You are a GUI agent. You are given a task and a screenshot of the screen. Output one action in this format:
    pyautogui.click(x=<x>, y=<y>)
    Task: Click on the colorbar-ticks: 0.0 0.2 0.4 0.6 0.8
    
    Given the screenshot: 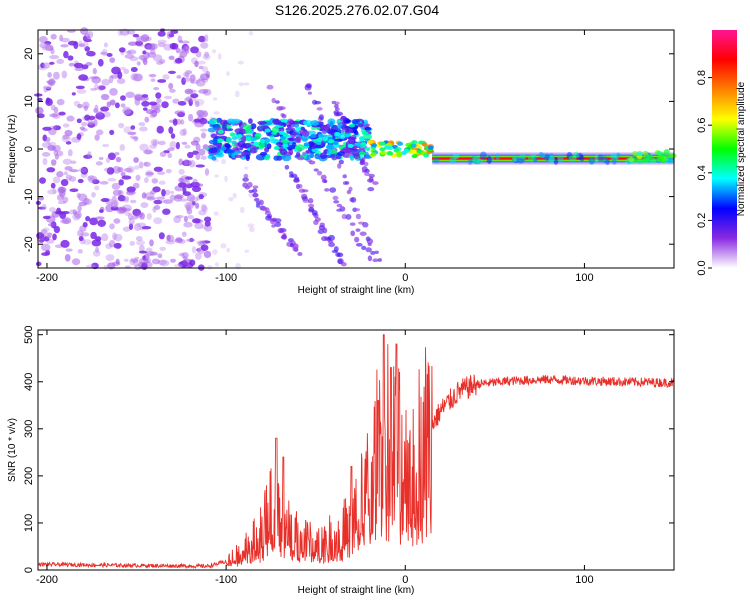 What is the action you would take?
    pyautogui.click(x=704, y=173)
    